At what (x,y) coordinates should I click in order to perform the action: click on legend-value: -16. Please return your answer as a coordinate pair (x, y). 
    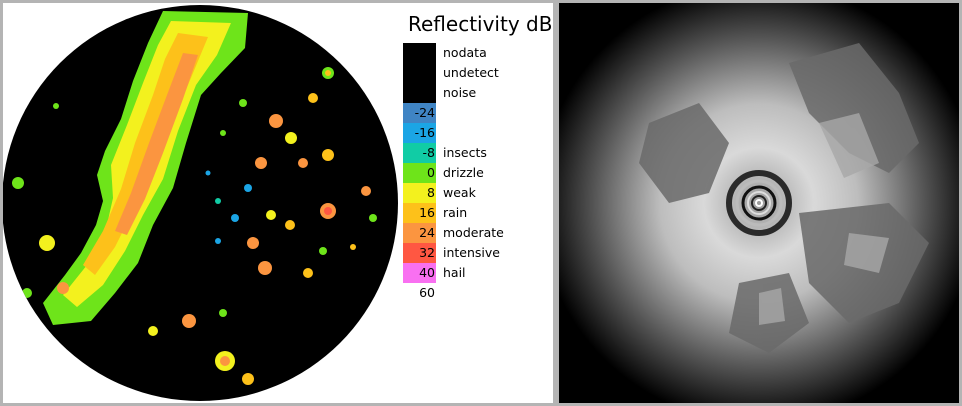
    Looking at the image, I should click on (424, 132).